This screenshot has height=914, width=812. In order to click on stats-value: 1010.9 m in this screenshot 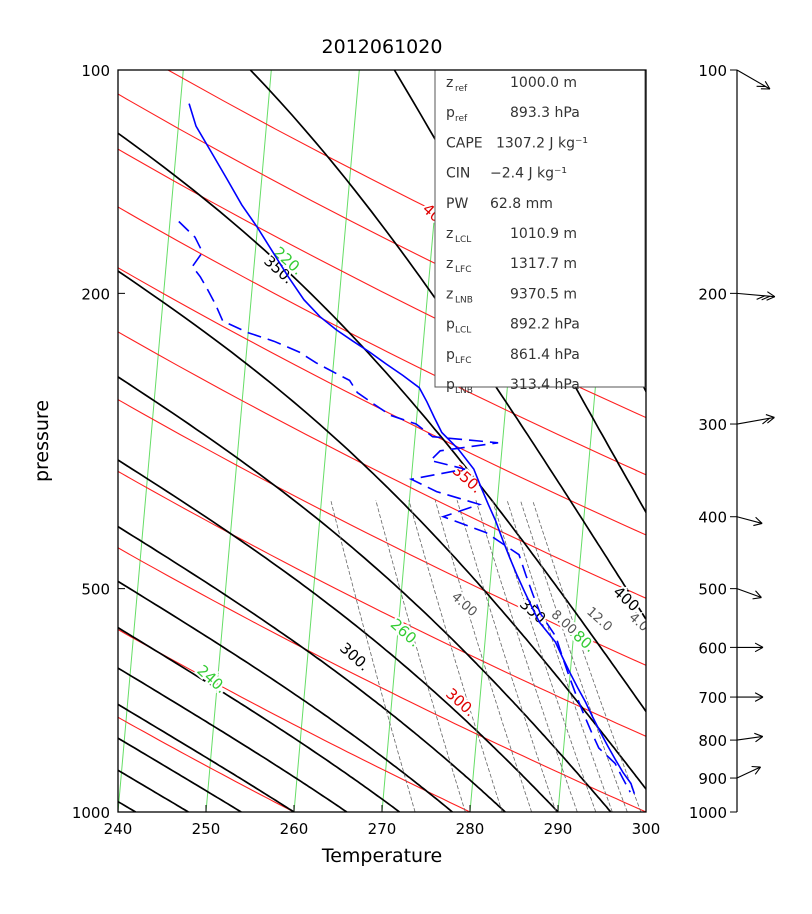, I will do `click(543, 234)`.